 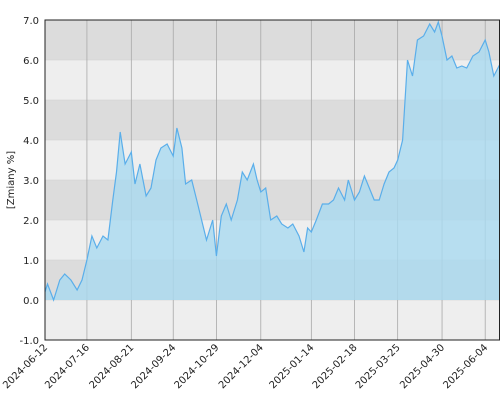 What do you see at coordinates (153, 366) in the screenshot?
I see `x-tick-label: 2024-09-24` at bounding box center [153, 366].